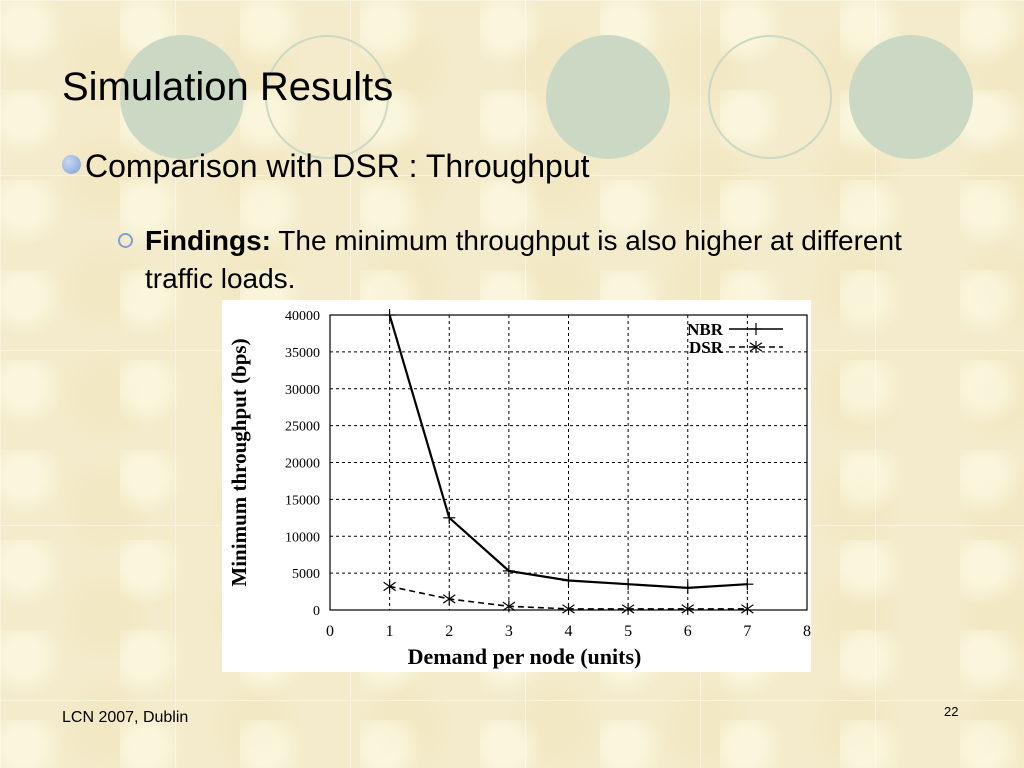  I want to click on x-tick-label: 1, so click(390, 631).